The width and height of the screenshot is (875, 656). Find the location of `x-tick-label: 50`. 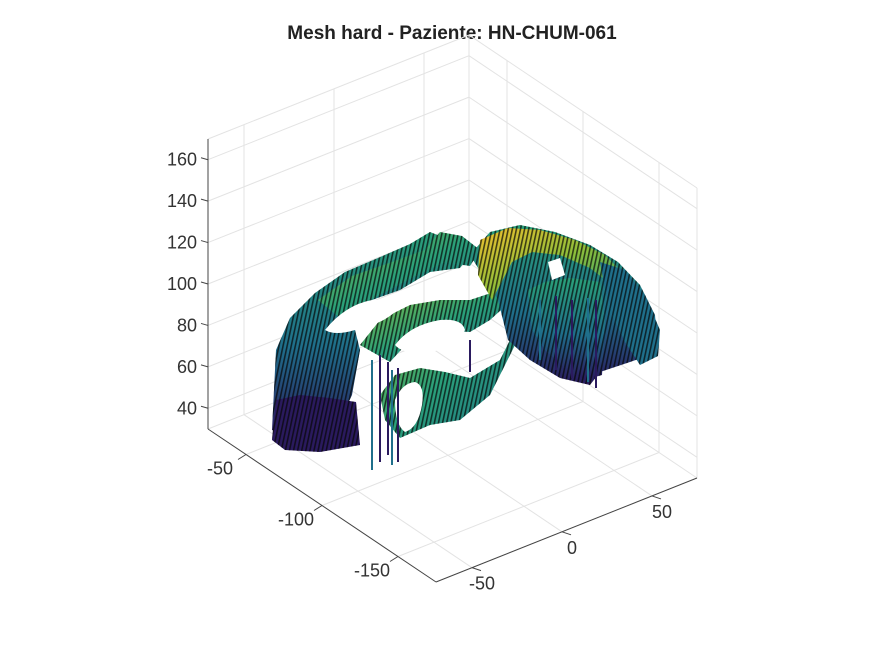

x-tick-label: 50 is located at coordinates (662, 512).